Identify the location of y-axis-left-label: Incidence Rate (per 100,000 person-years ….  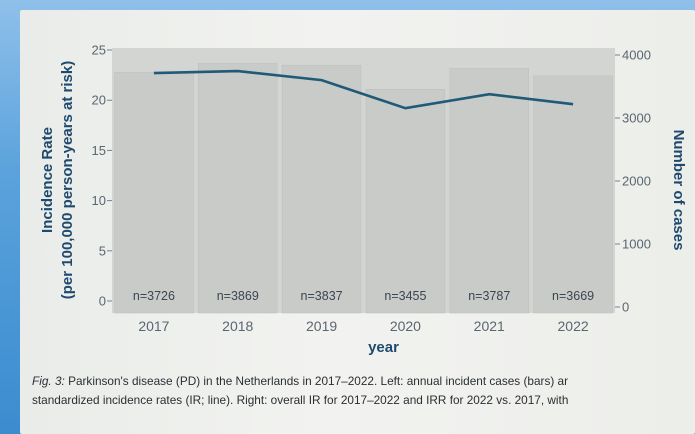
(57, 180).